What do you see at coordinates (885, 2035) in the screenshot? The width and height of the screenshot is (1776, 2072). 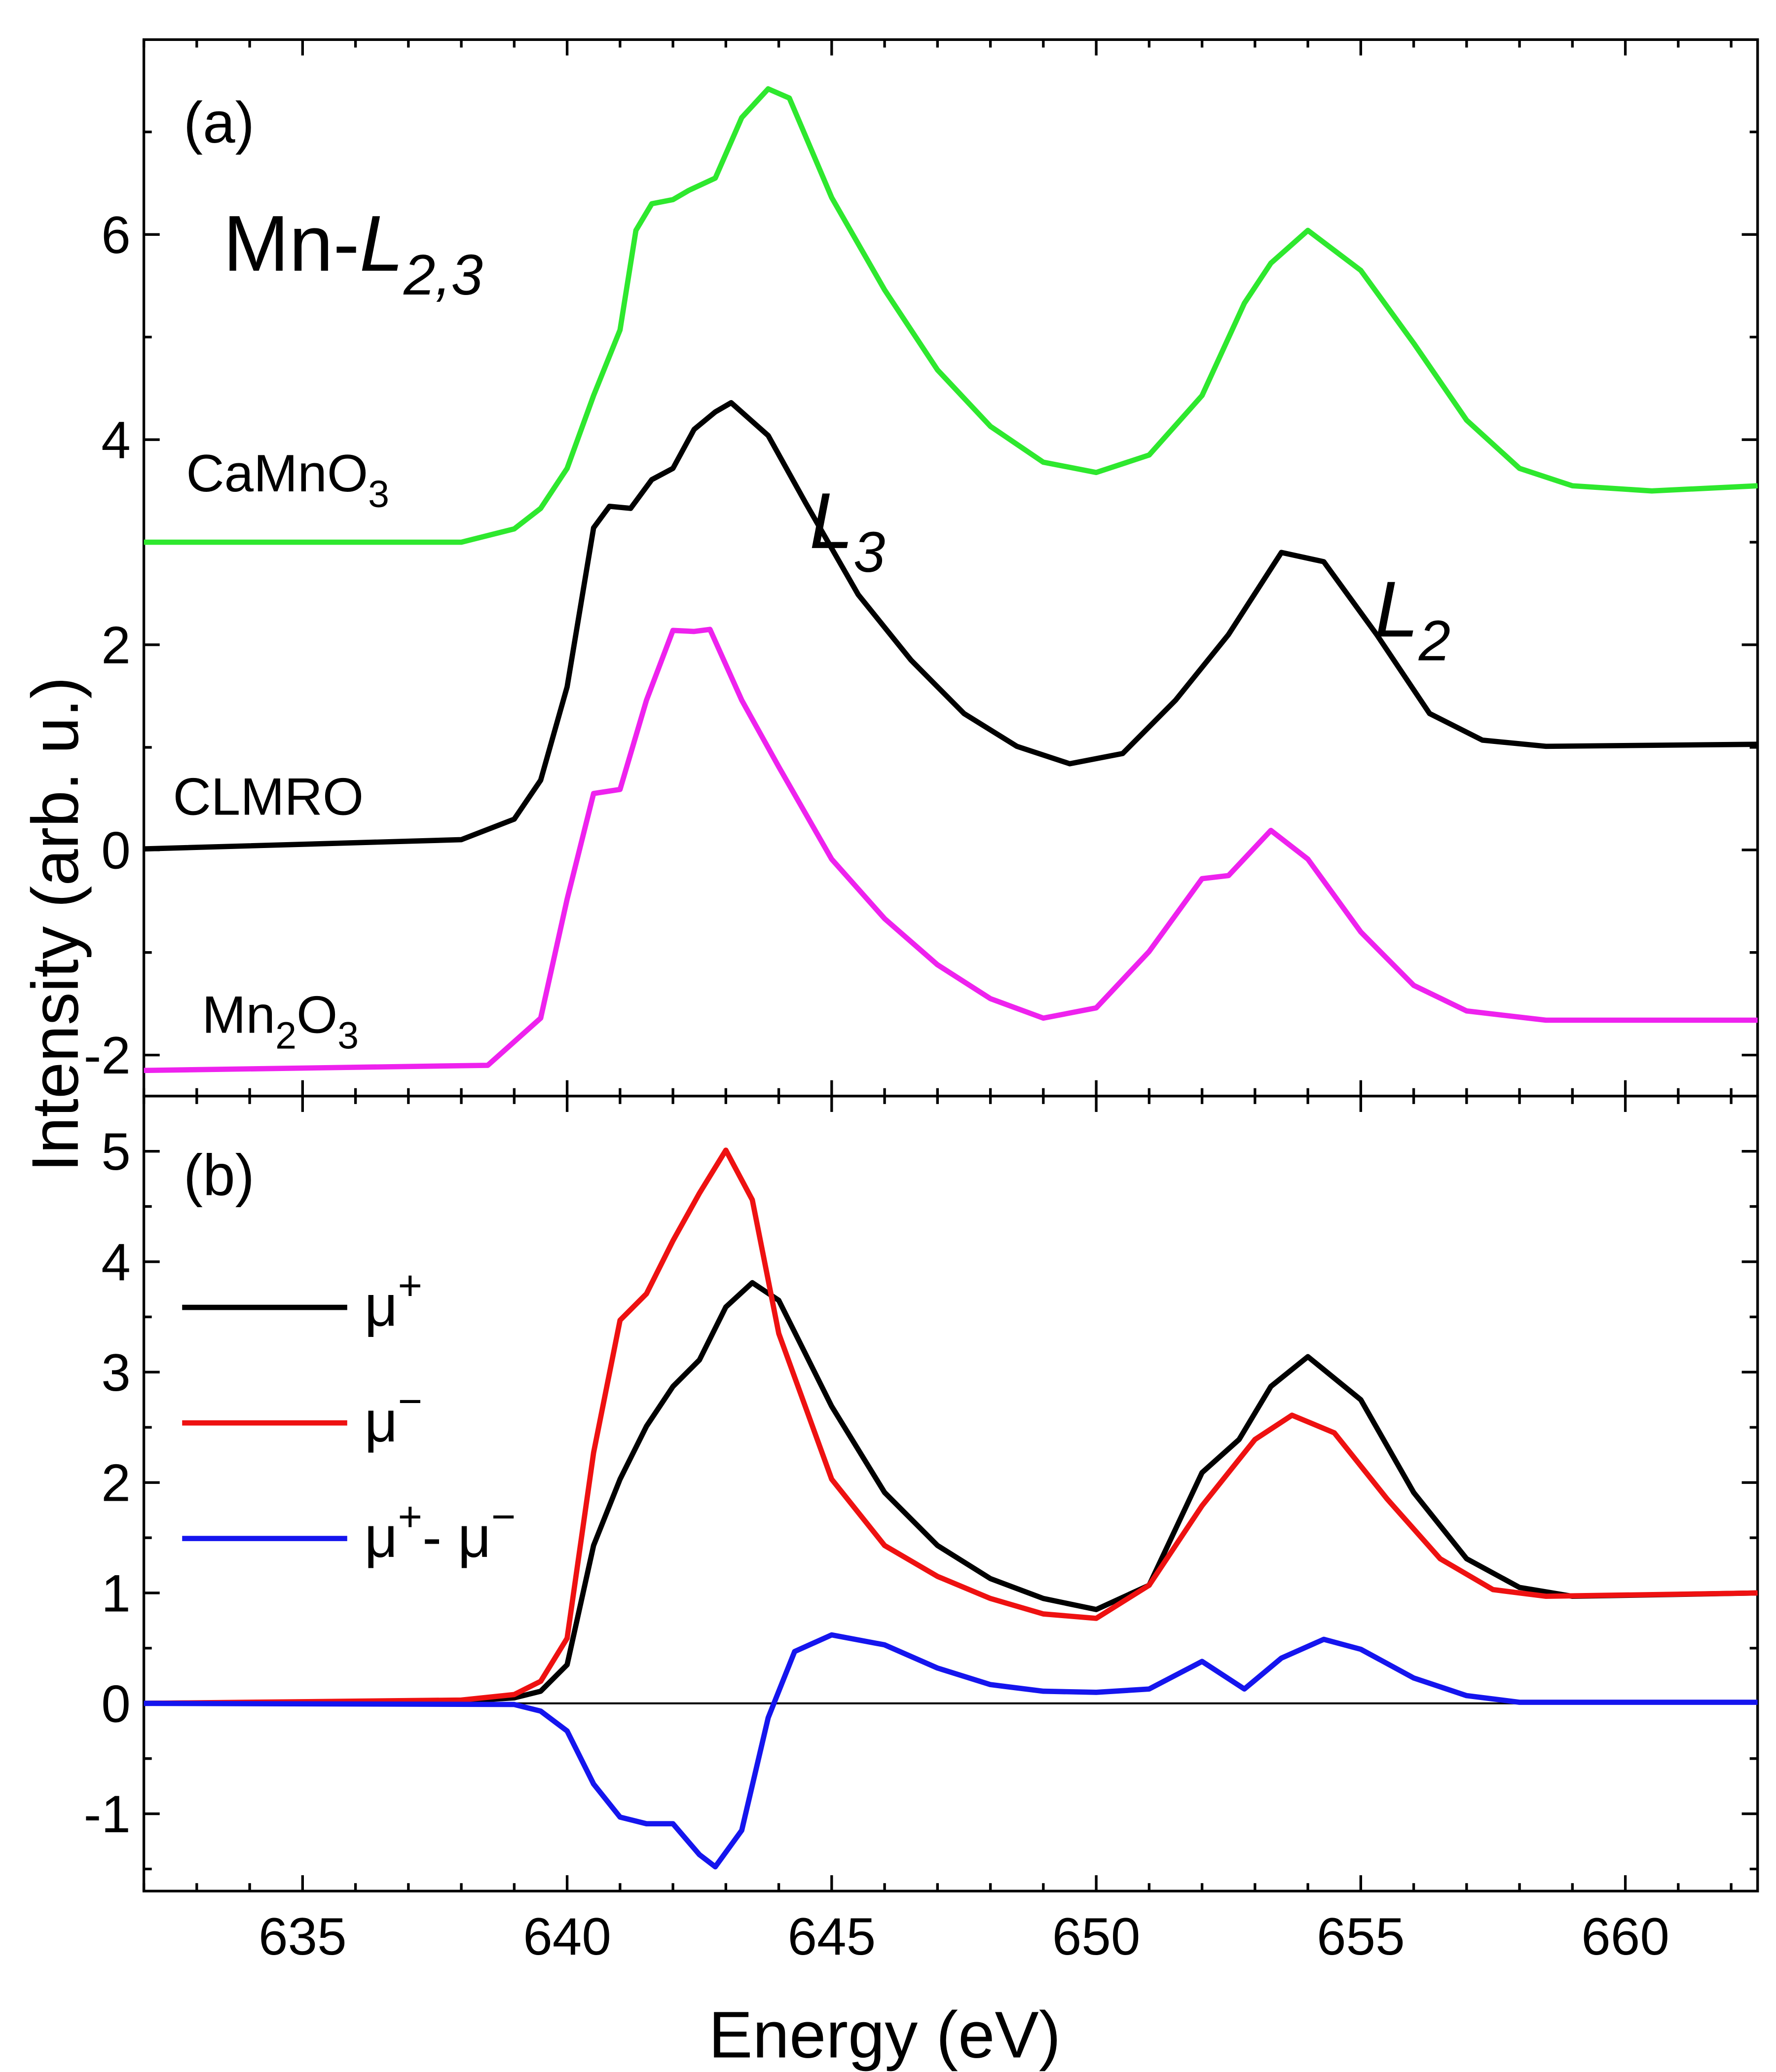 I see `x-axis-label: Energy (eV)` at bounding box center [885, 2035].